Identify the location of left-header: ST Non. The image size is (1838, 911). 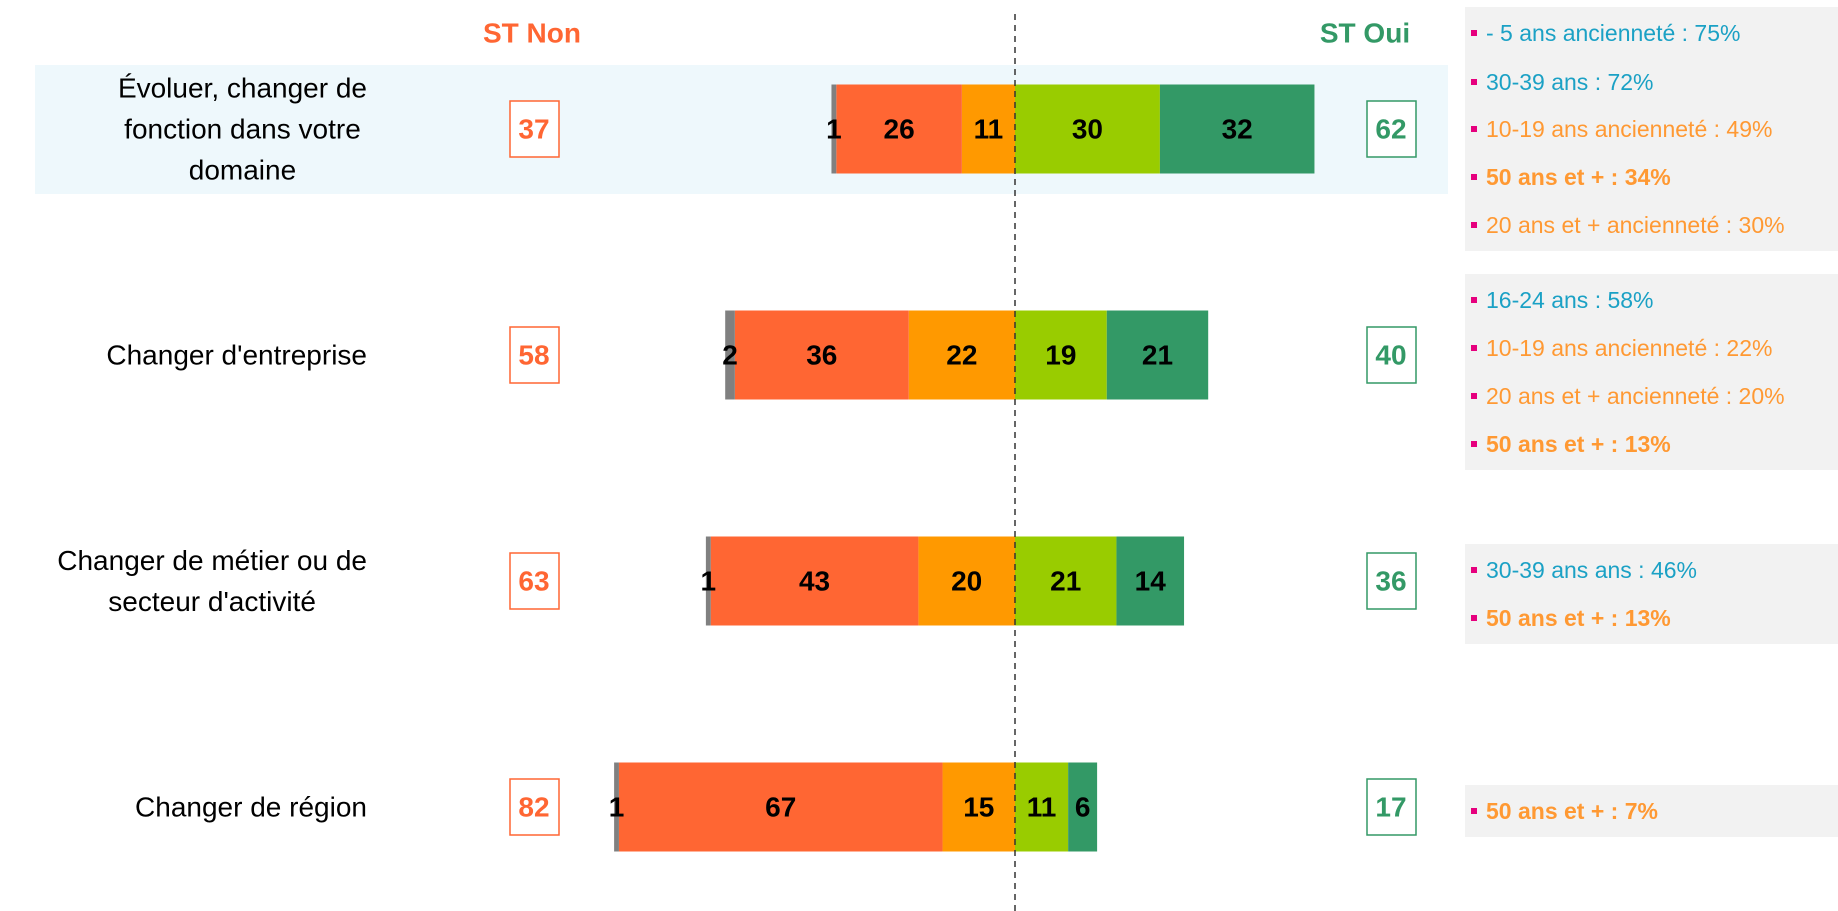
(532, 33).